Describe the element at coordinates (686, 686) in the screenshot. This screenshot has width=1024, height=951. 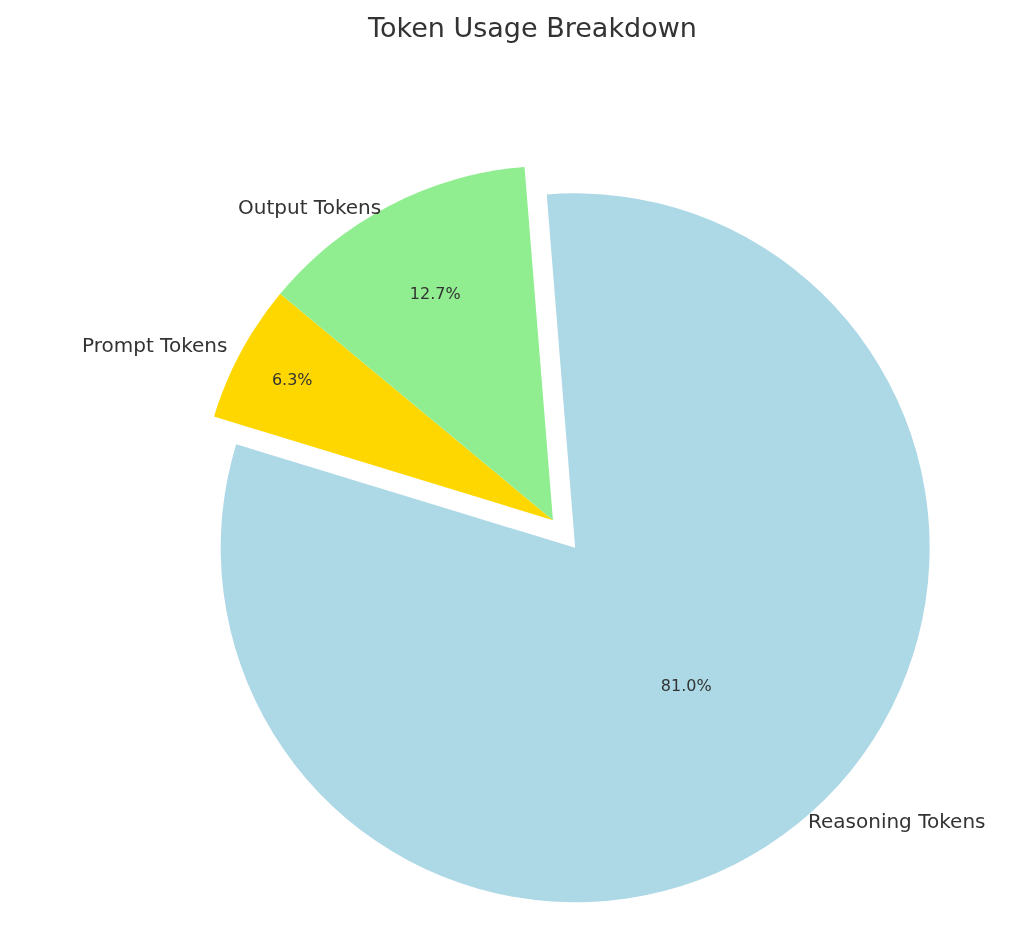
I see `data-label: 81.0%` at that location.